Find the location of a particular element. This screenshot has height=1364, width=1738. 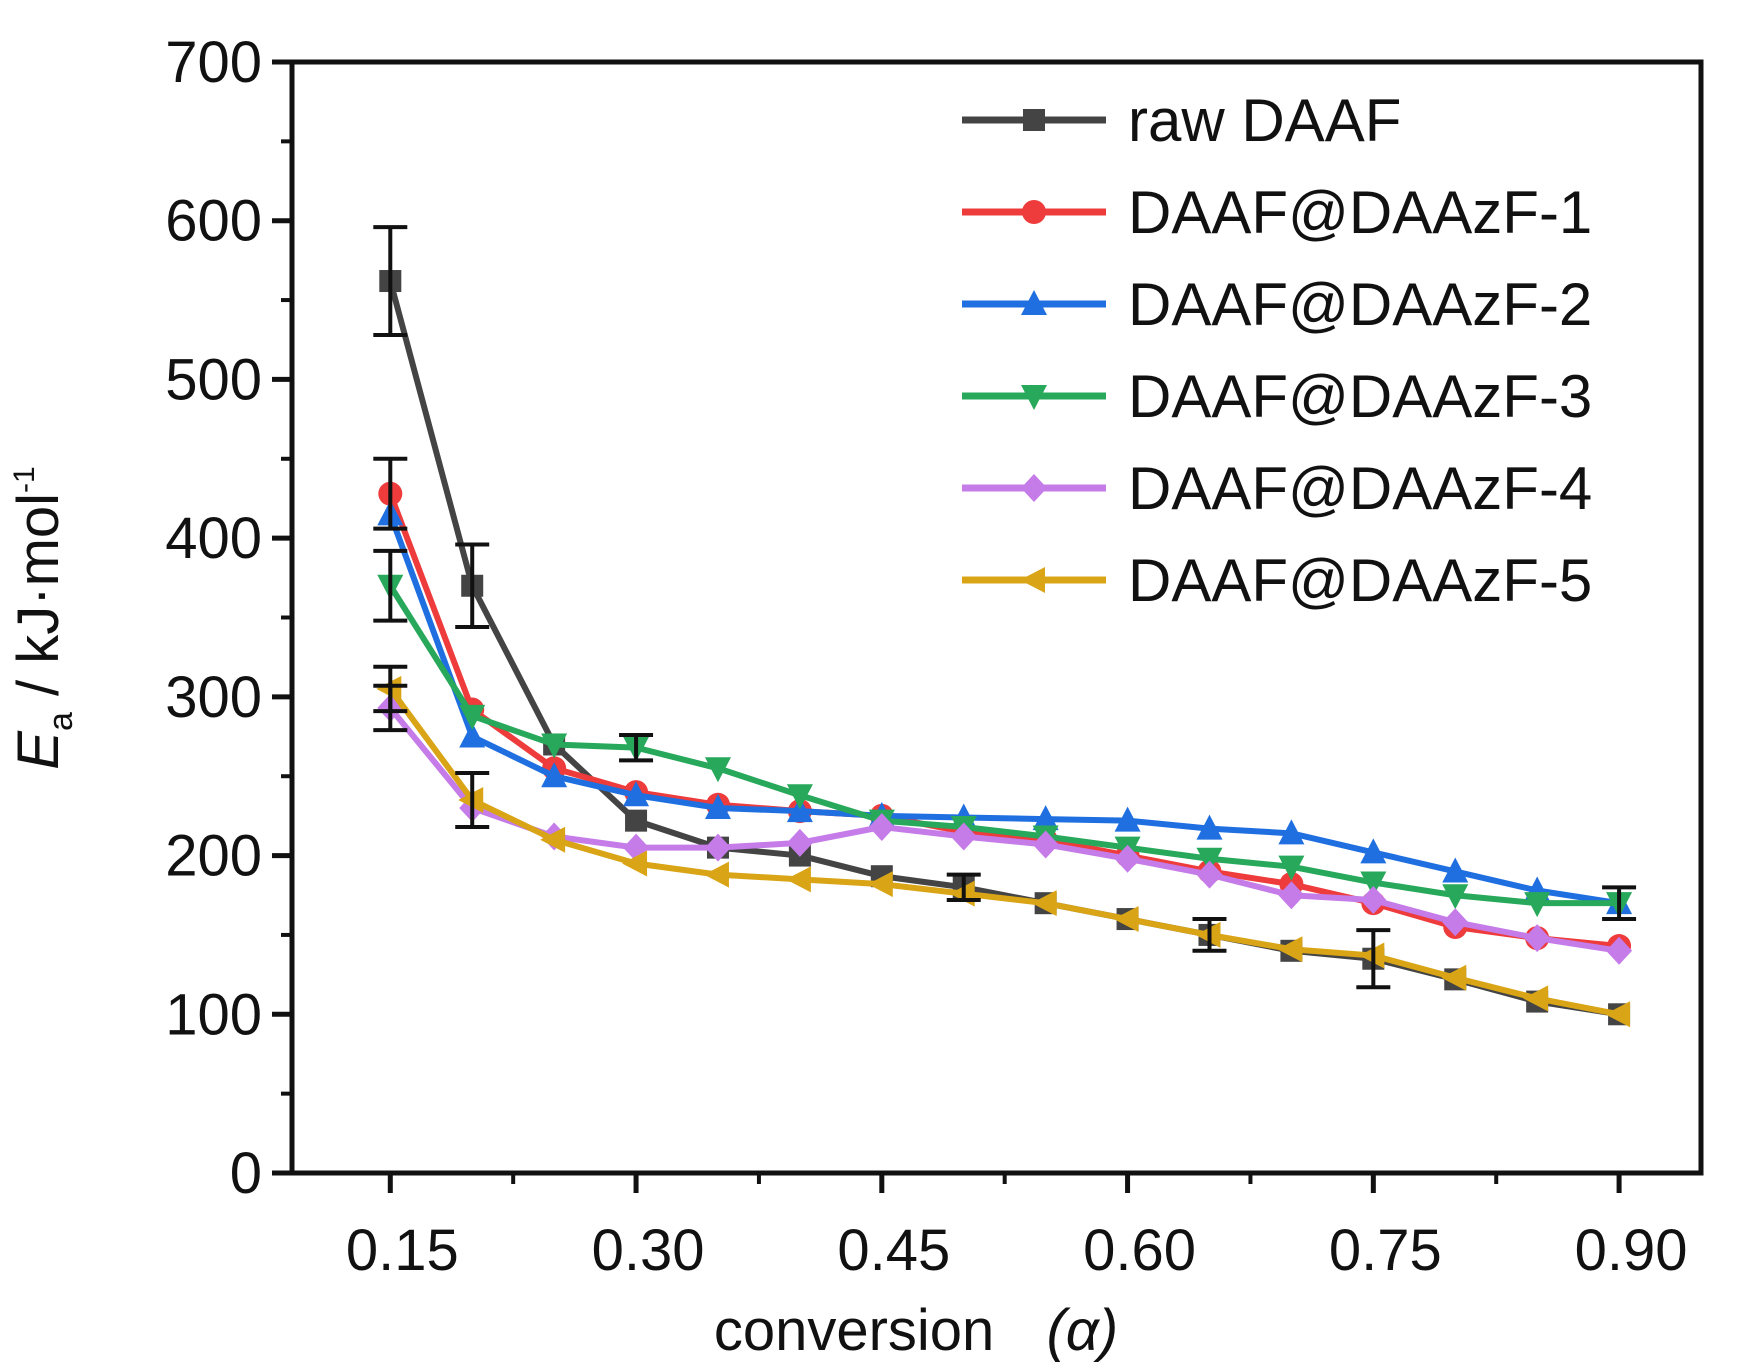

y-tick-label: 700 is located at coordinates (213, 62).